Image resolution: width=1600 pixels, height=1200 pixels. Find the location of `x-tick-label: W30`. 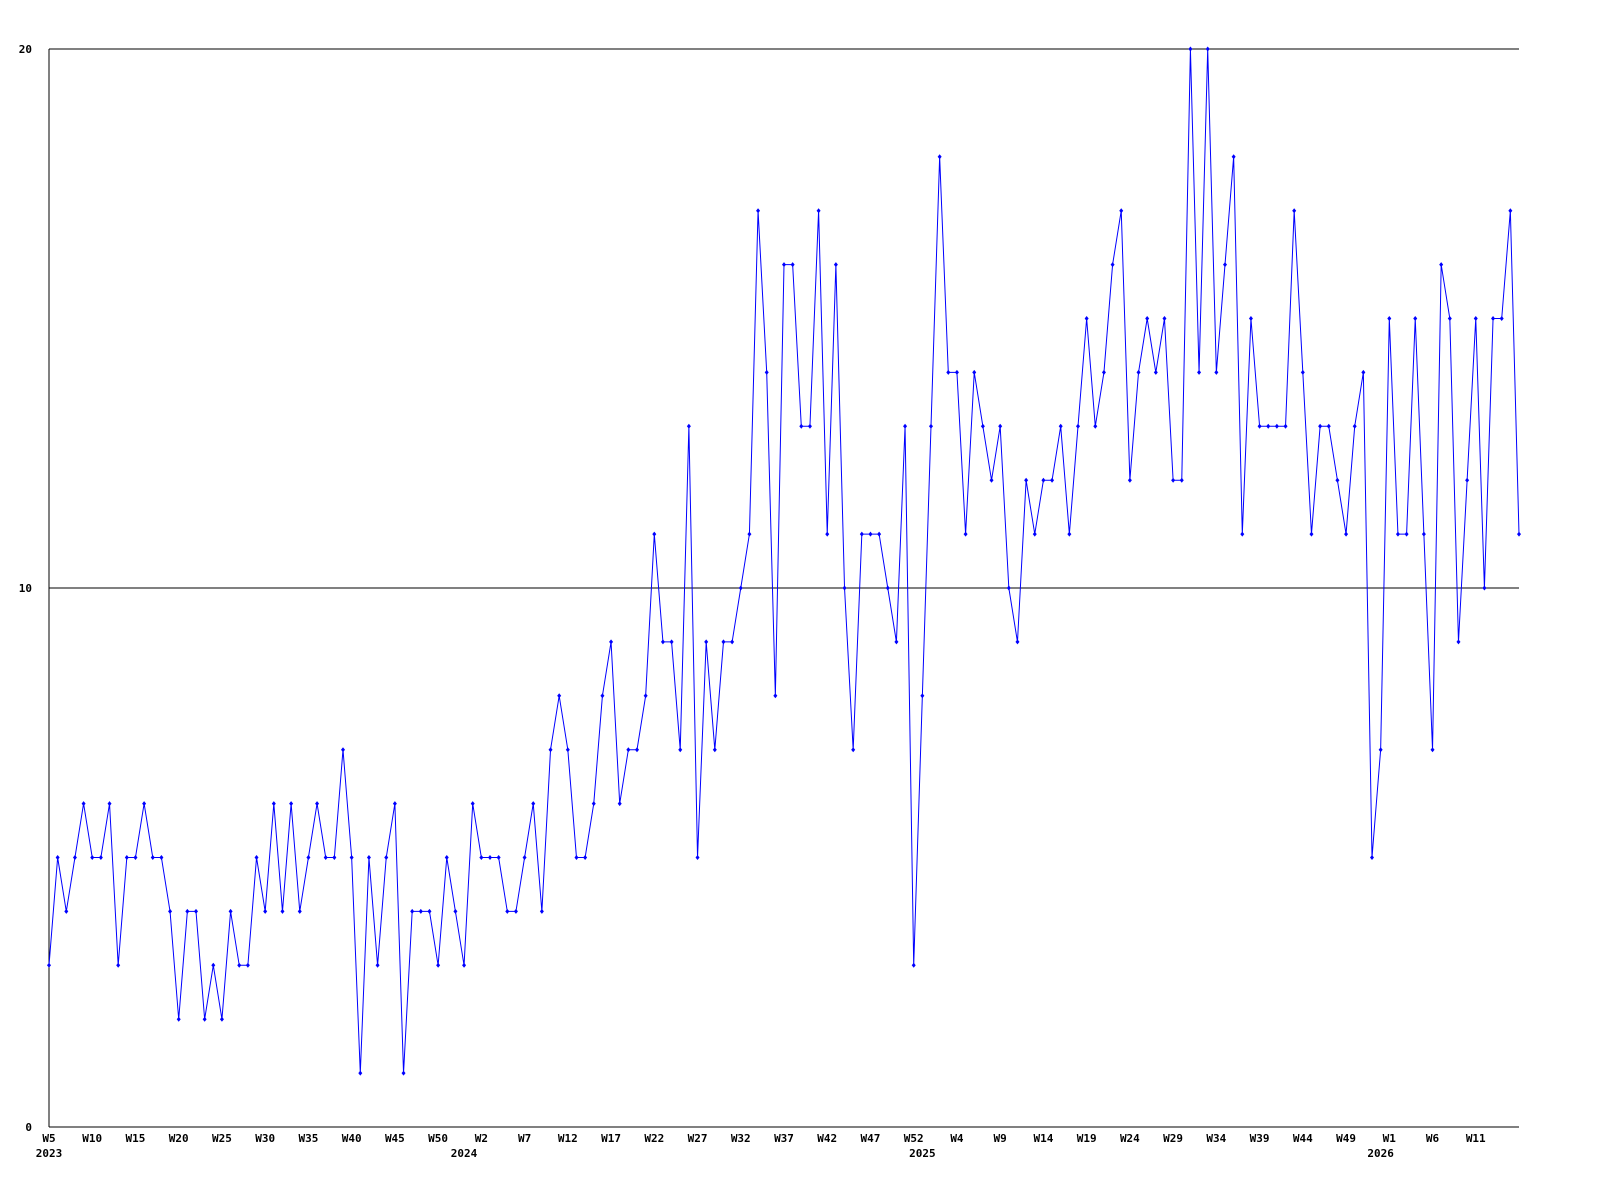

x-tick-label: W30 is located at coordinates (265, 1138).